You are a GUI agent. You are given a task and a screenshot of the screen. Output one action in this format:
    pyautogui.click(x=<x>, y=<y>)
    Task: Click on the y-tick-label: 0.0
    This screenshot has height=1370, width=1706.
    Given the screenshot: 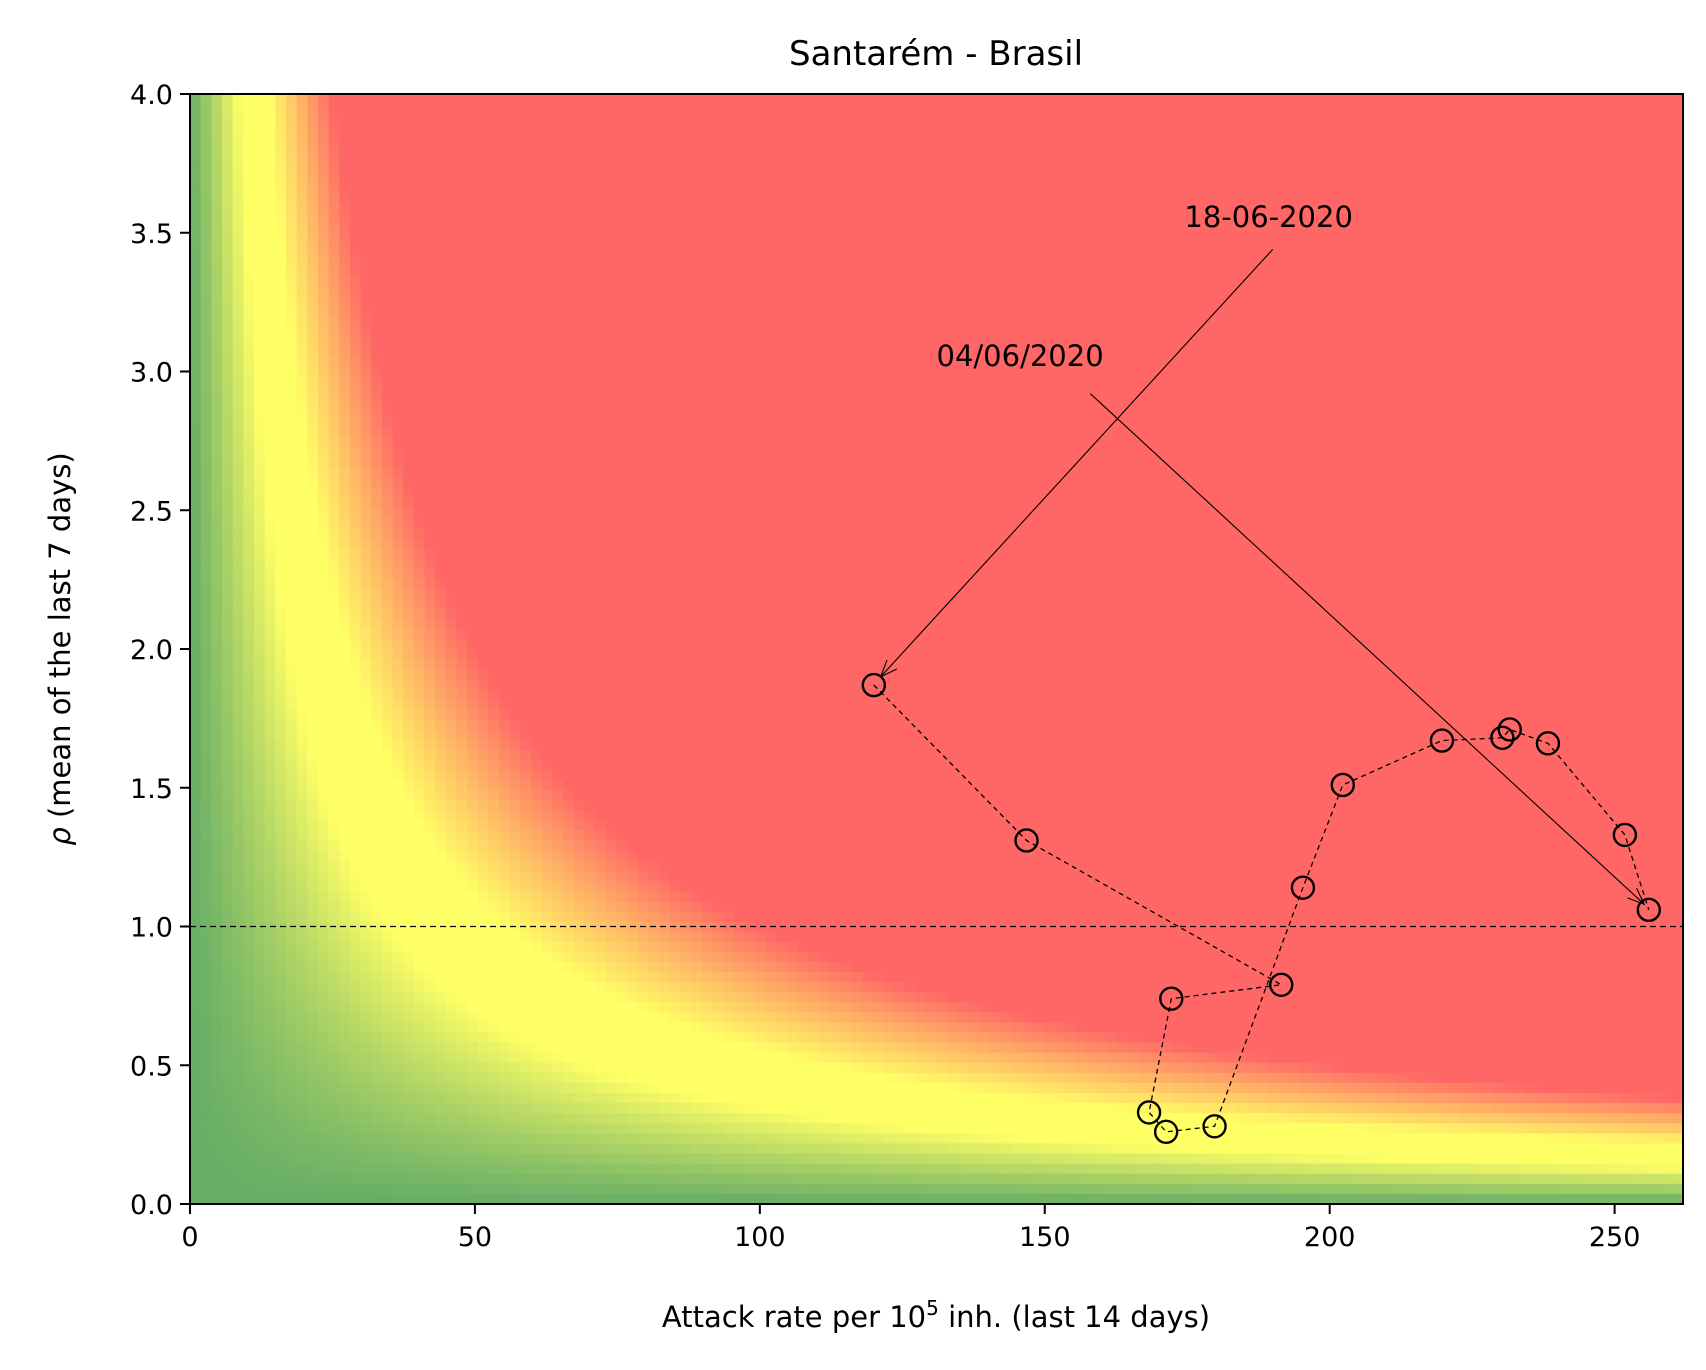 What is the action you would take?
    pyautogui.click(x=151, y=1205)
    